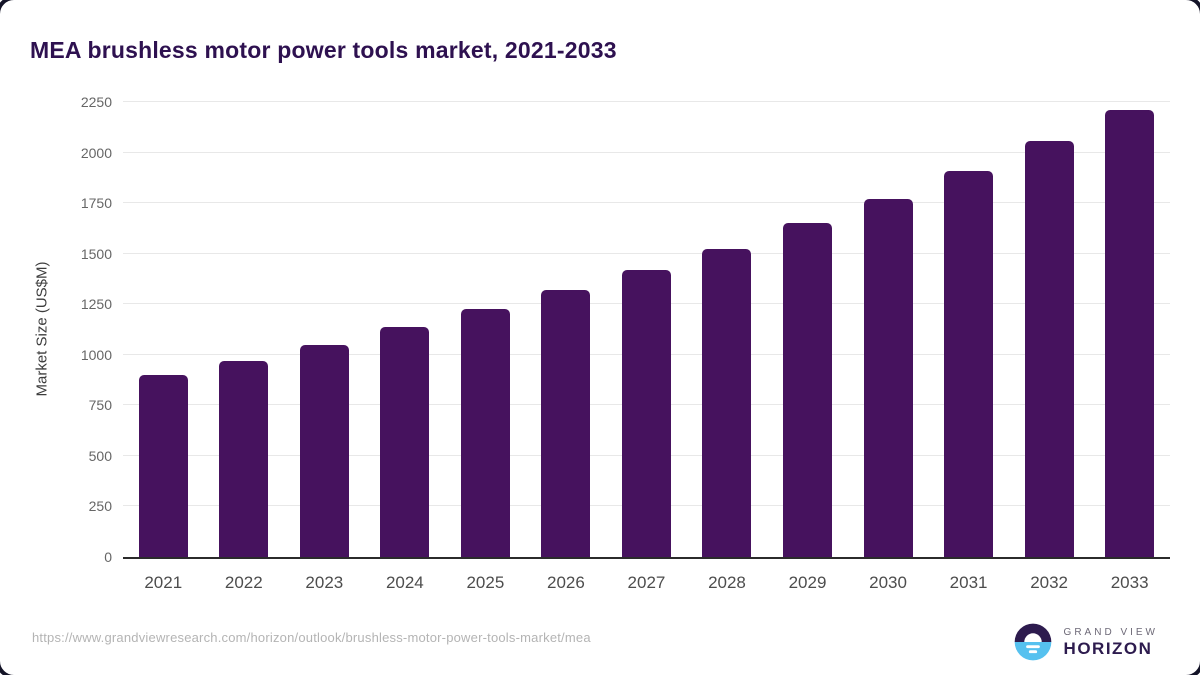 Image resolution: width=1200 pixels, height=675 pixels. What do you see at coordinates (969, 363) in the screenshot?
I see `bar-2031` at bounding box center [969, 363].